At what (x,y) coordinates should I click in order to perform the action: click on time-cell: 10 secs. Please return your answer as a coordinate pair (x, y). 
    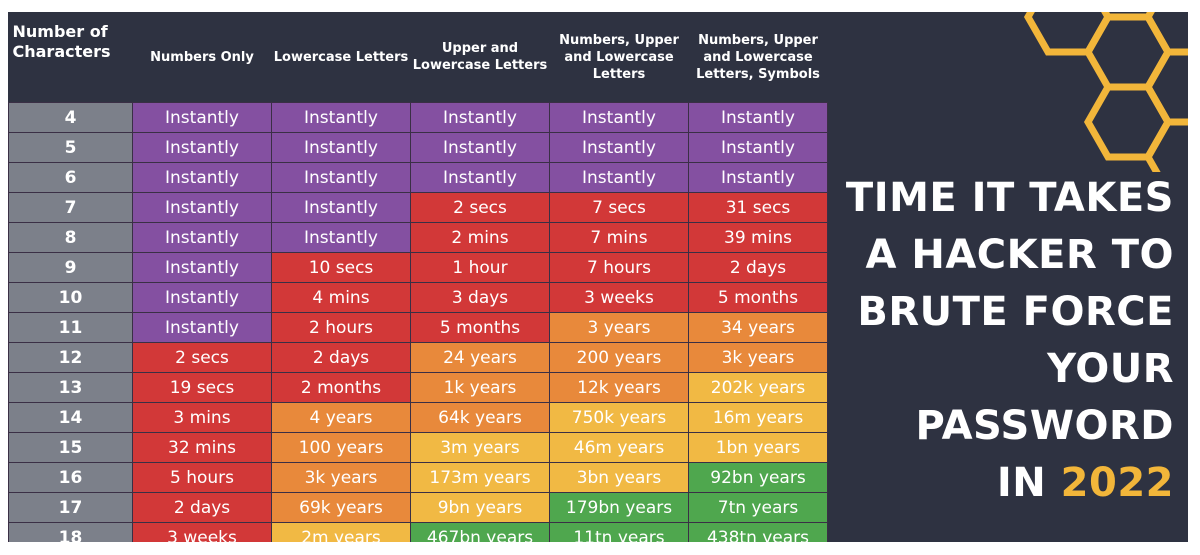
    Looking at the image, I should click on (341, 267).